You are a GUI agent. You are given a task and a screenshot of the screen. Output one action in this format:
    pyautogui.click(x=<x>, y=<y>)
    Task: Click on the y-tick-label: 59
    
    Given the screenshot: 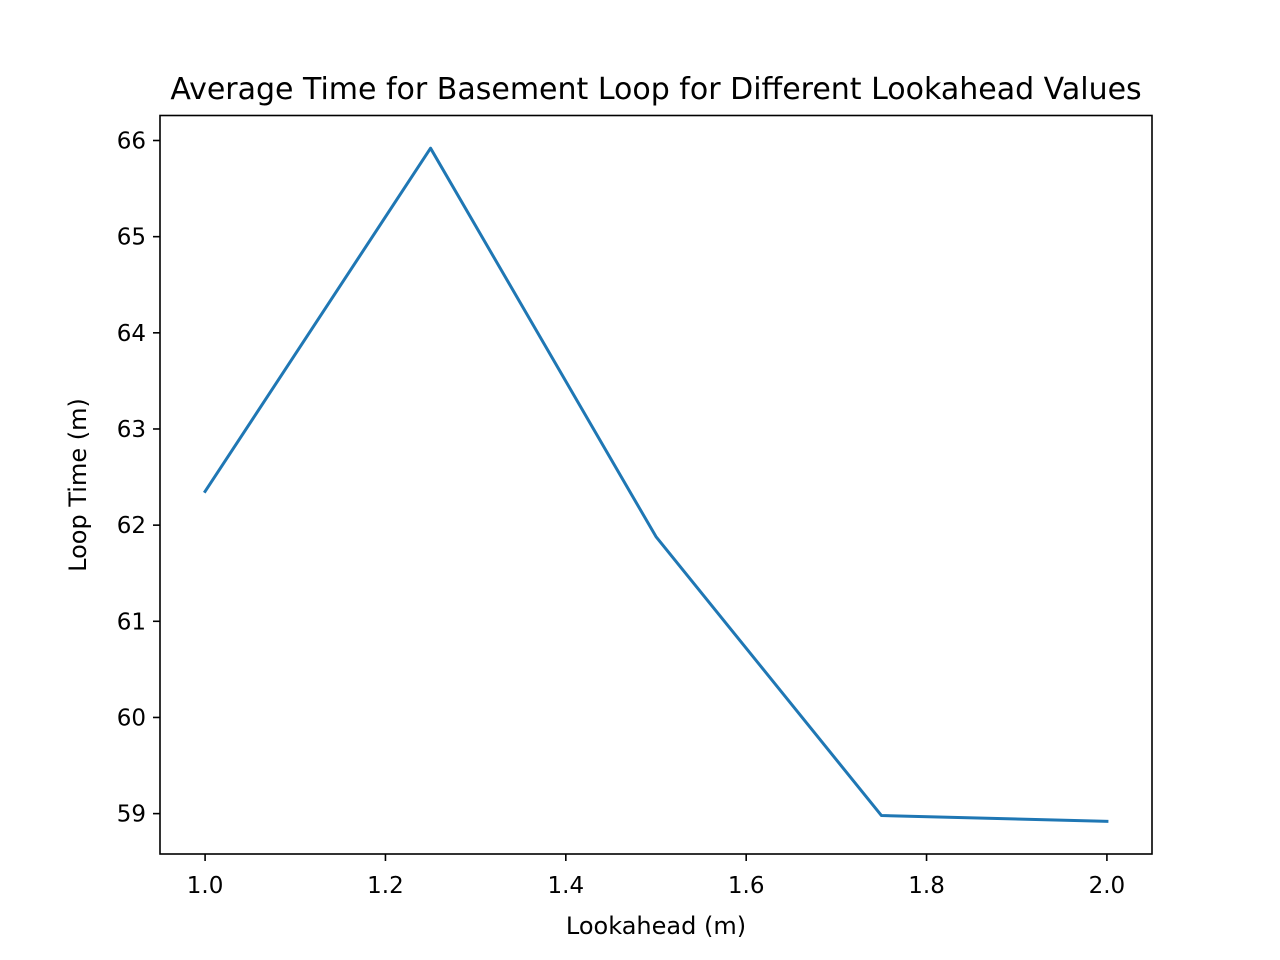 What is the action you would take?
    pyautogui.click(x=131, y=815)
    